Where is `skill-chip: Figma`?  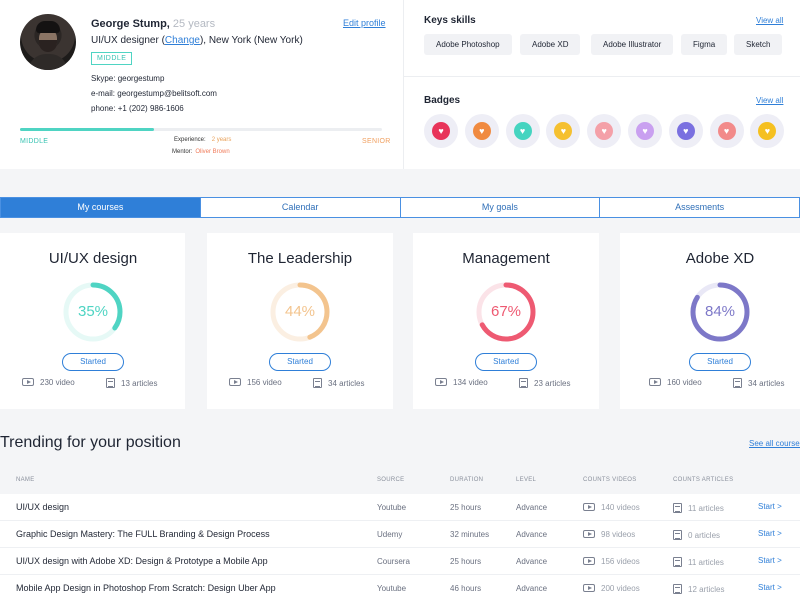
skill-chip: Figma is located at coordinates (704, 44).